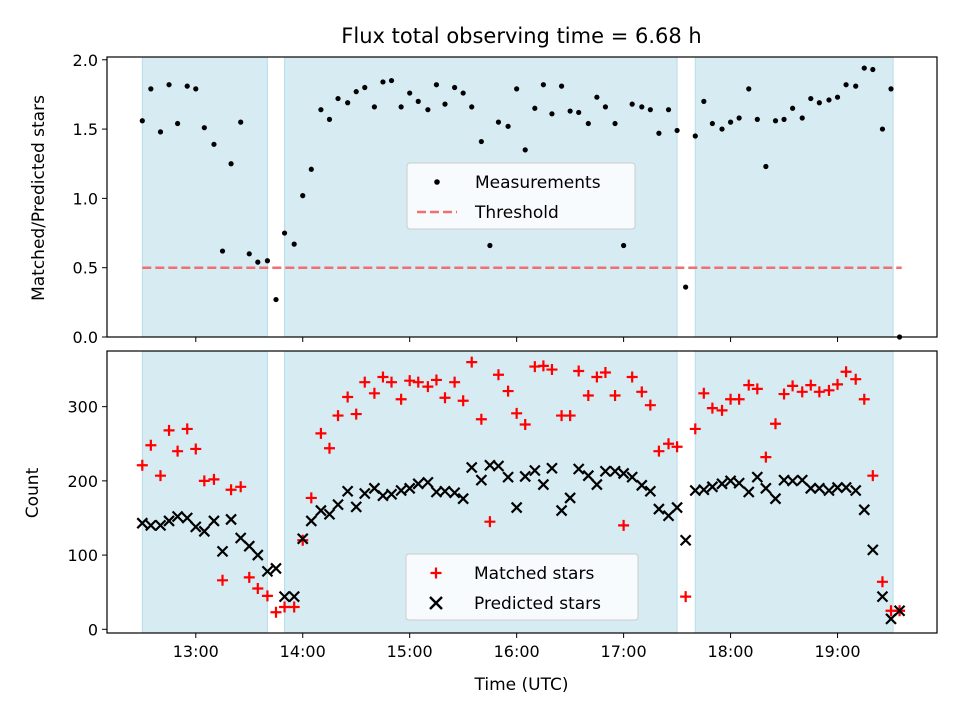 The width and height of the screenshot is (960, 720). What do you see at coordinates (522, 587) in the screenshot?
I see `bottom-legend-box` at bounding box center [522, 587].